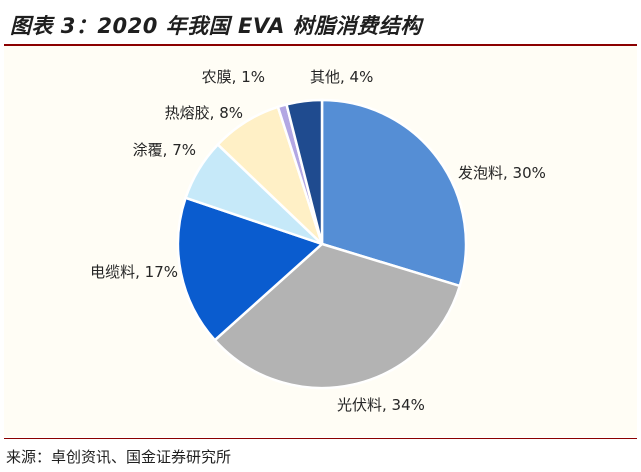  Describe the element at coordinates (233, 77) in the screenshot. I see `slice-label-6: 农膜, 1%` at that location.